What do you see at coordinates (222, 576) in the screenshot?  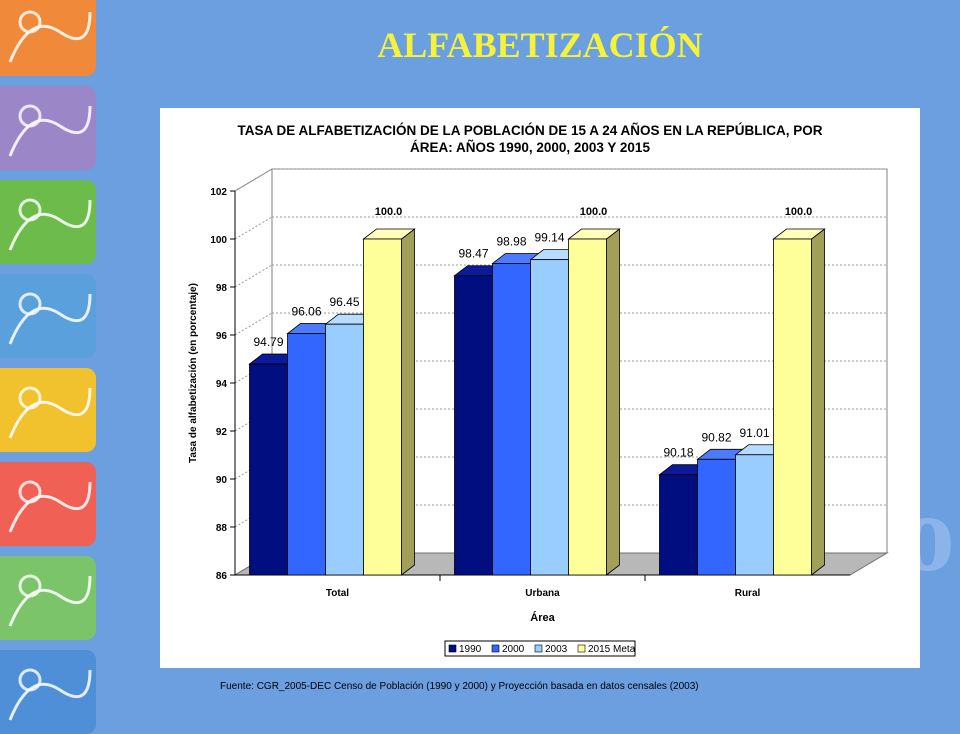 I see `y-tick-label: 86` at bounding box center [222, 576].